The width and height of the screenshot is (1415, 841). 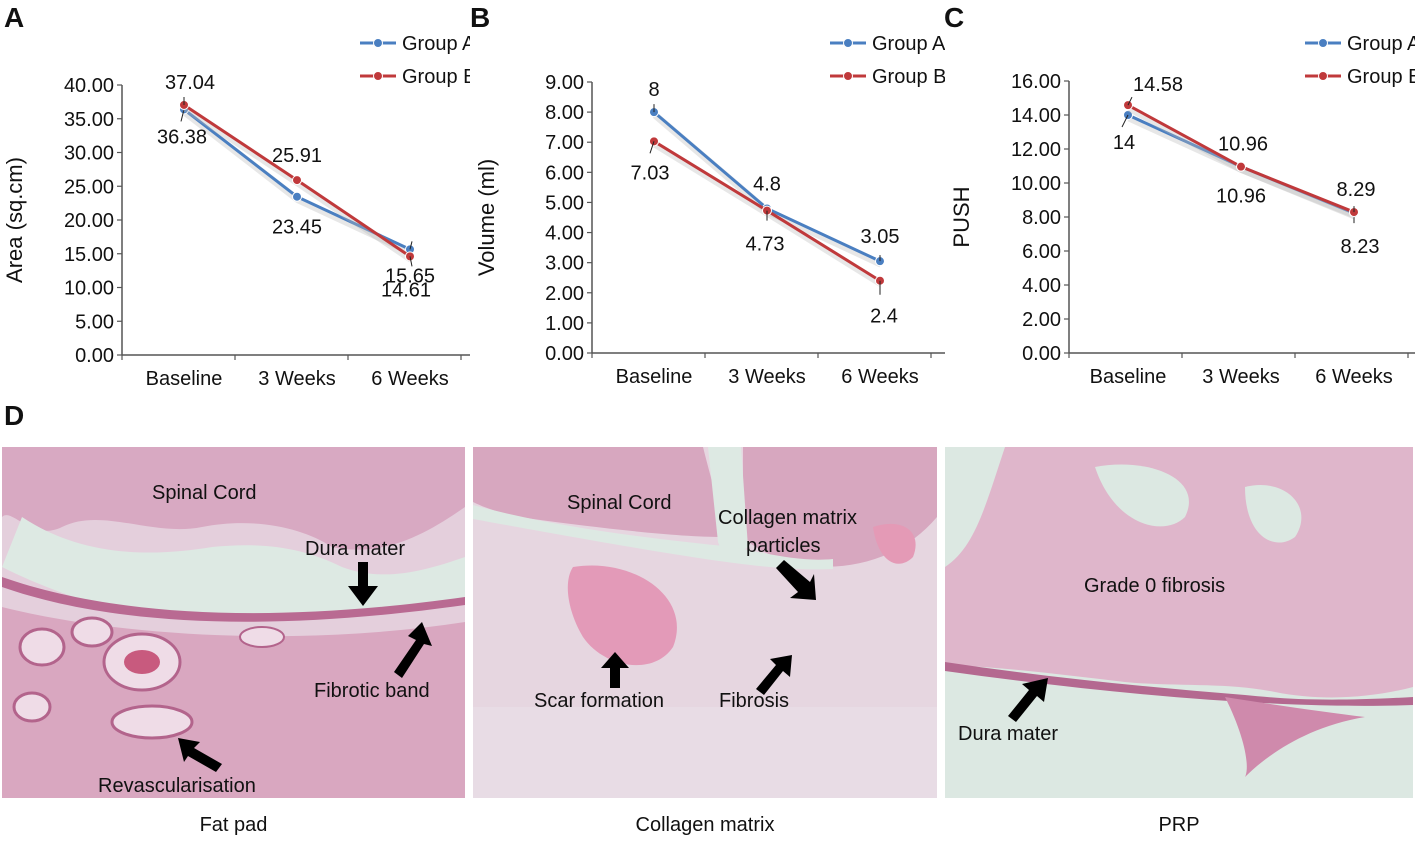 What do you see at coordinates (372, 691) in the screenshot?
I see `label-fibrotic-band: Fibrotic band` at bounding box center [372, 691].